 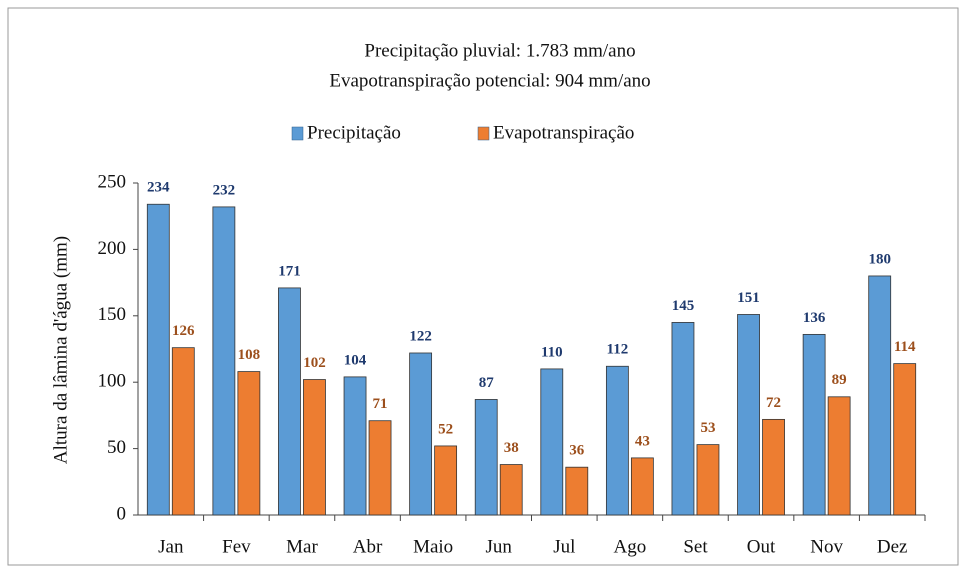 I want to click on value-label: 87, so click(x=487, y=383).